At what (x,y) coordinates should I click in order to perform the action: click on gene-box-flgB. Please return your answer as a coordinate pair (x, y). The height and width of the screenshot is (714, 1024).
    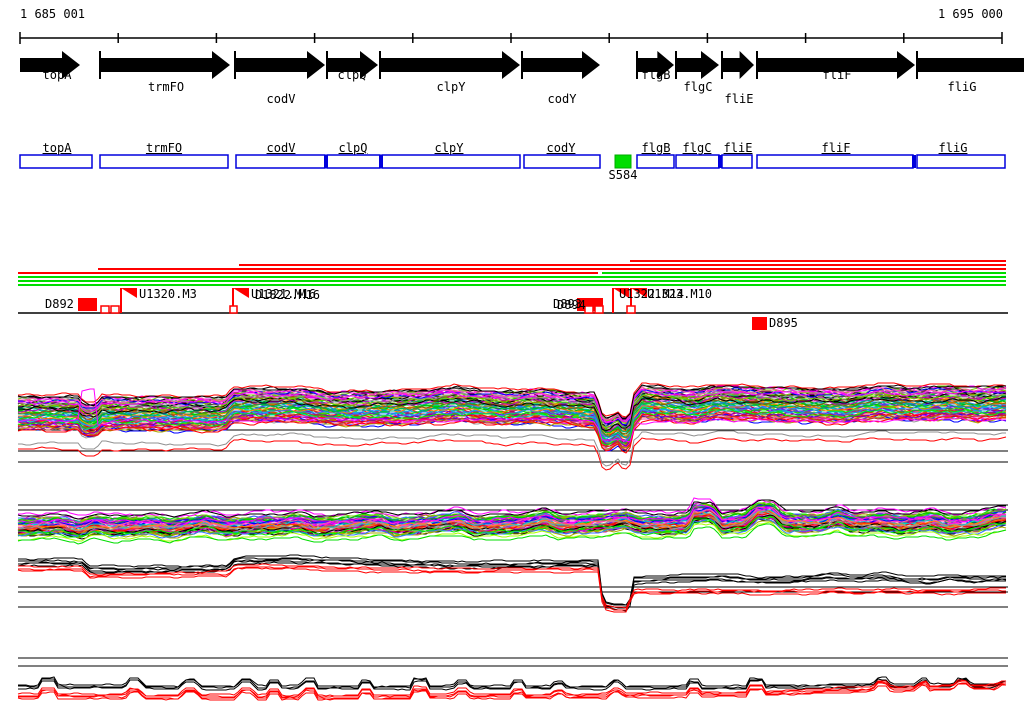
    Looking at the image, I should click on (655, 161).